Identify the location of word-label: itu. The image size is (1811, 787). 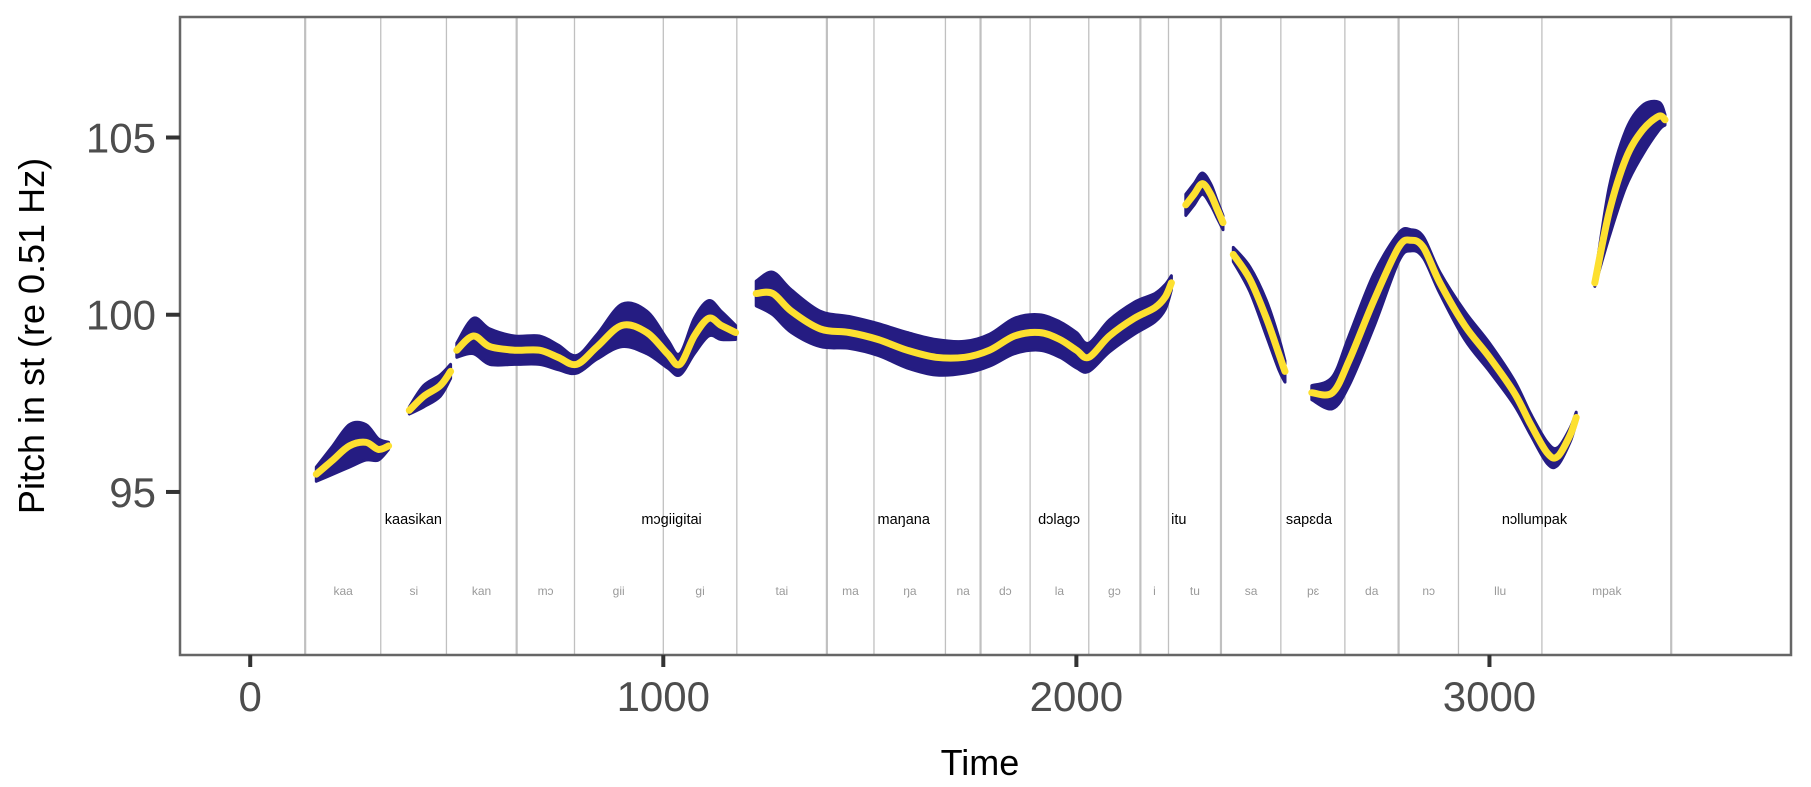
(1178, 520).